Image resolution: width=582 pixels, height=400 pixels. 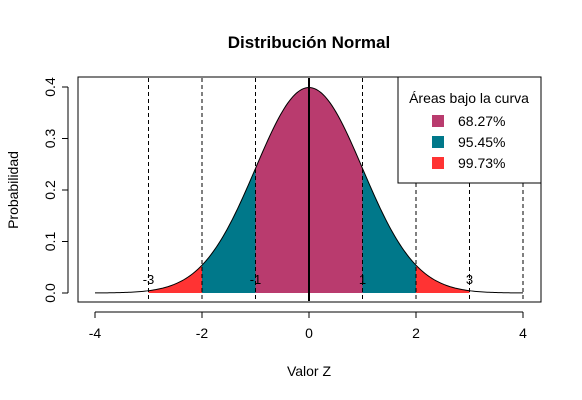 What do you see at coordinates (149, 279) in the screenshot?
I see `annotation-label: -3` at bounding box center [149, 279].